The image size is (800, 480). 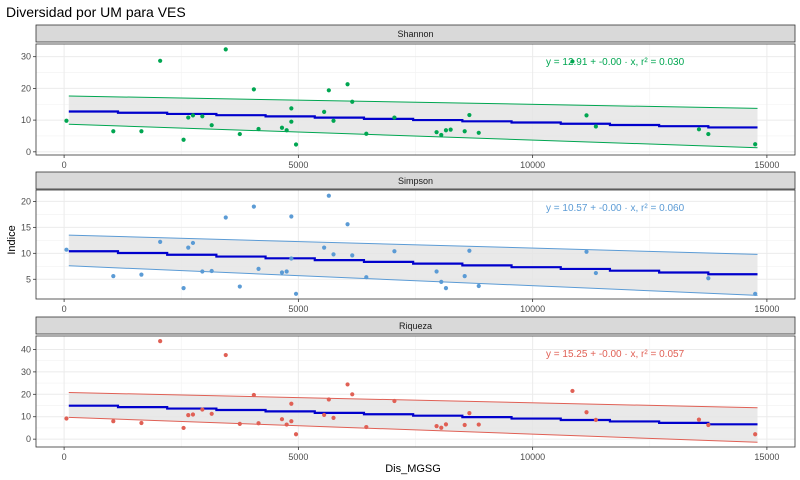 I want to click on y-tick-label: 10, so click(x=26, y=253).